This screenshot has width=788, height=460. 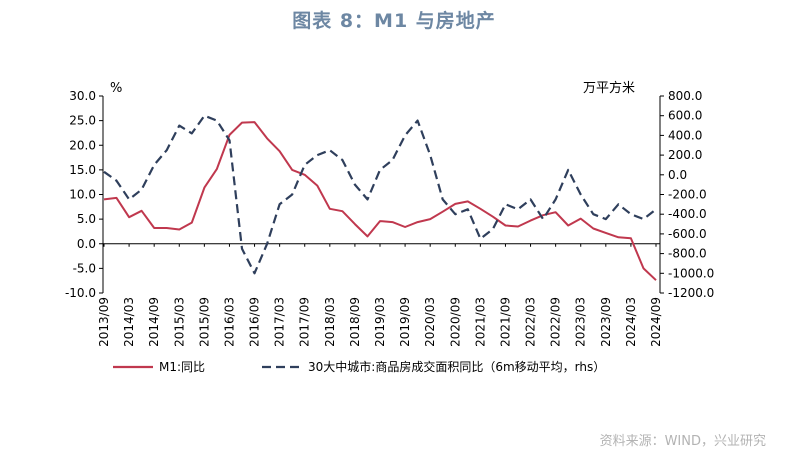 I want to click on x-tick-label: 2014/09, so click(x=154, y=322).